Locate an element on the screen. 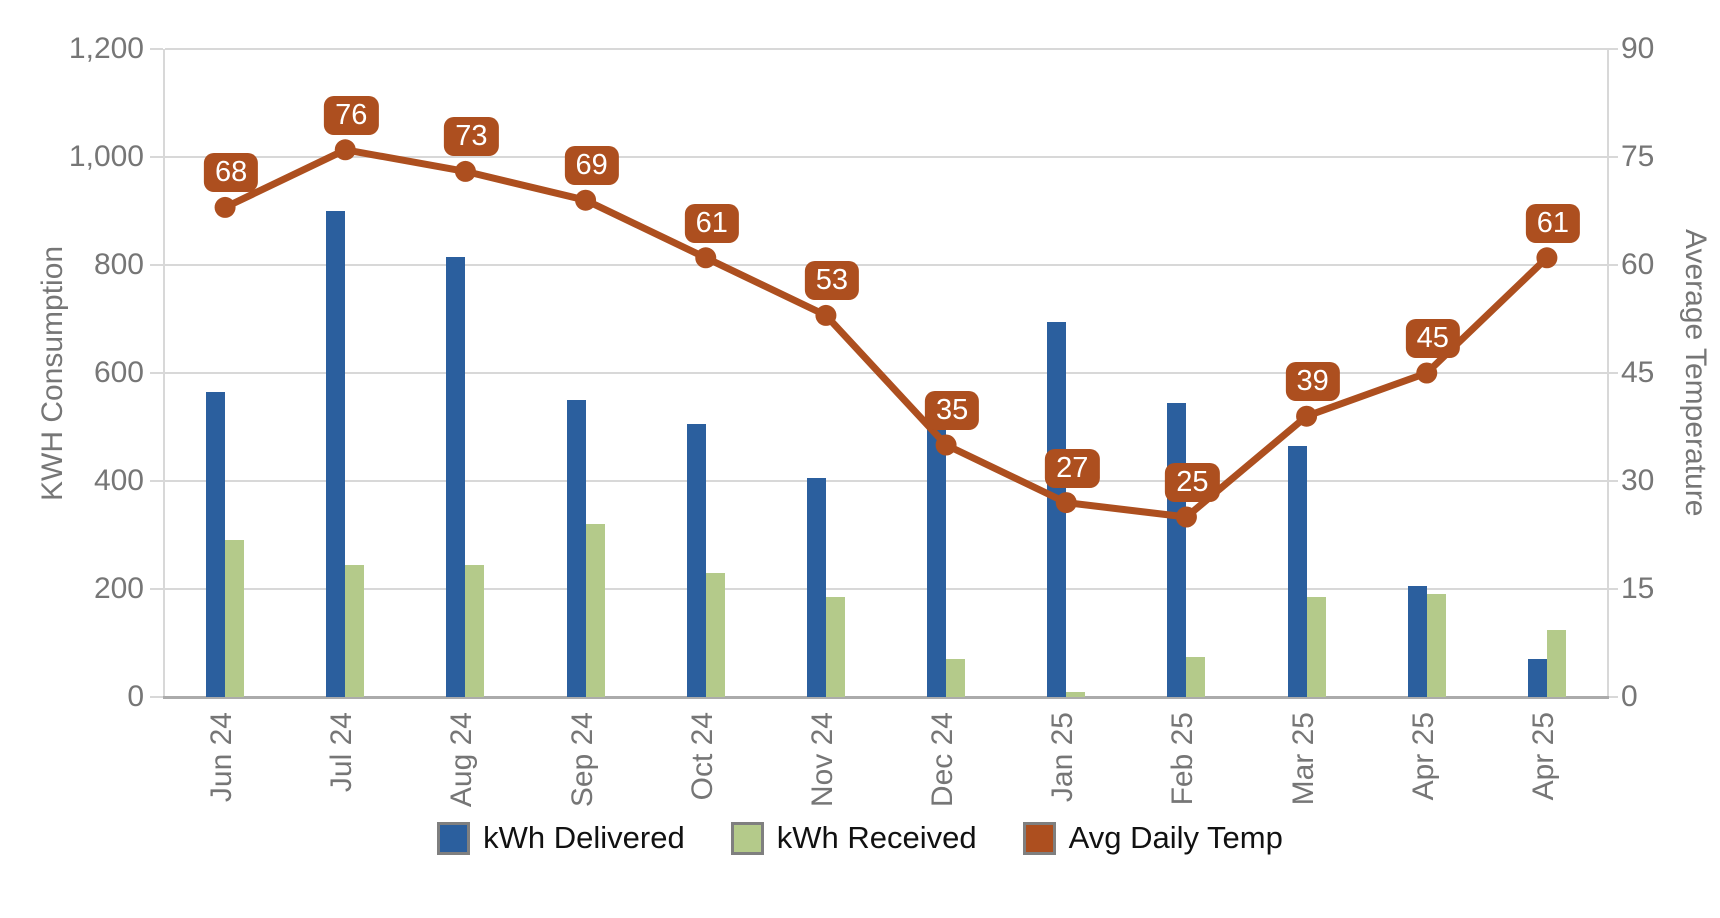 This screenshot has width=1720, height=918. temp-point-label: 27 is located at coordinates (1072, 468).